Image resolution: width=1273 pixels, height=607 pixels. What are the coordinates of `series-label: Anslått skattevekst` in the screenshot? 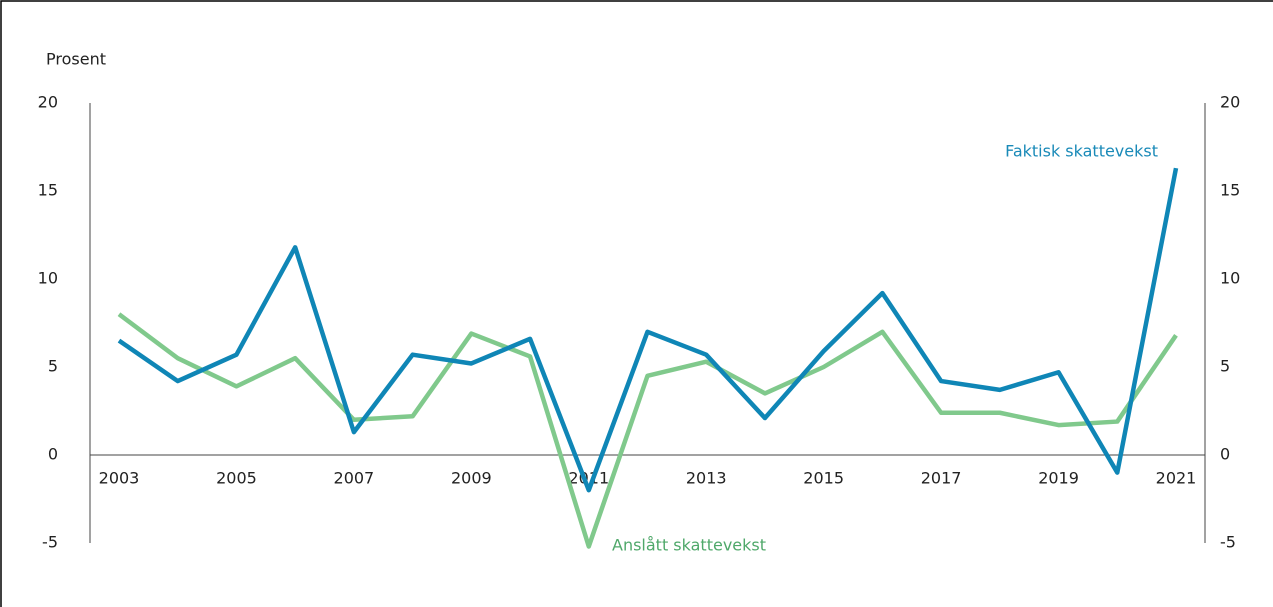 It's located at (689, 545).